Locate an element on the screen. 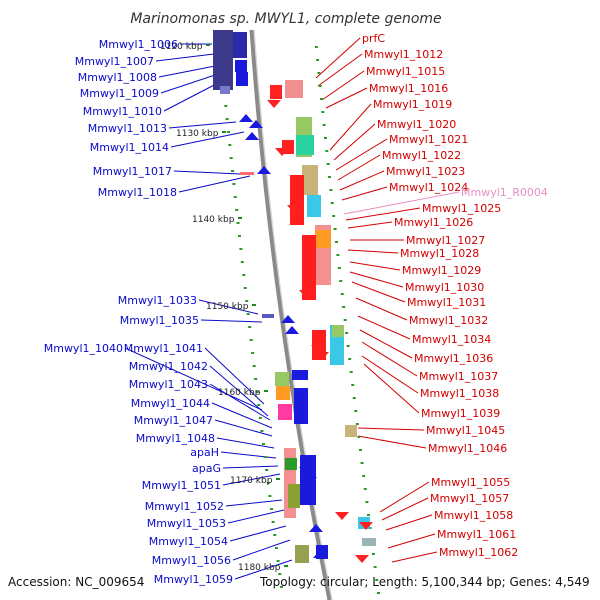  gene-label-right: Mmwyl1_1015 is located at coordinates (405, 71).